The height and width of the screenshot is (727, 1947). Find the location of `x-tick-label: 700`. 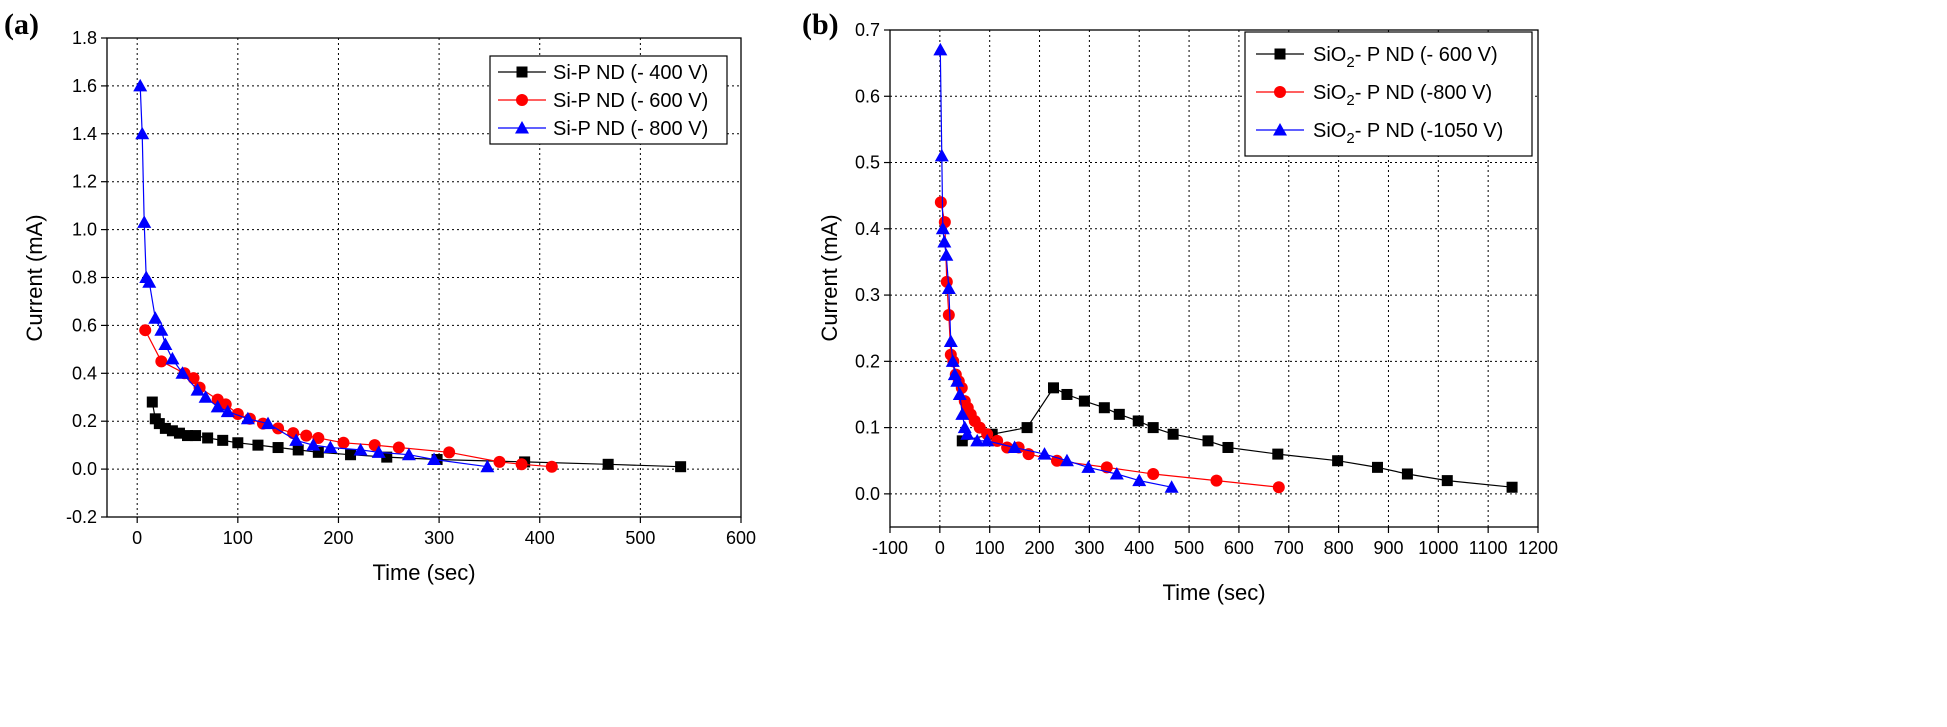

x-tick-label: 700 is located at coordinates (1289, 548).